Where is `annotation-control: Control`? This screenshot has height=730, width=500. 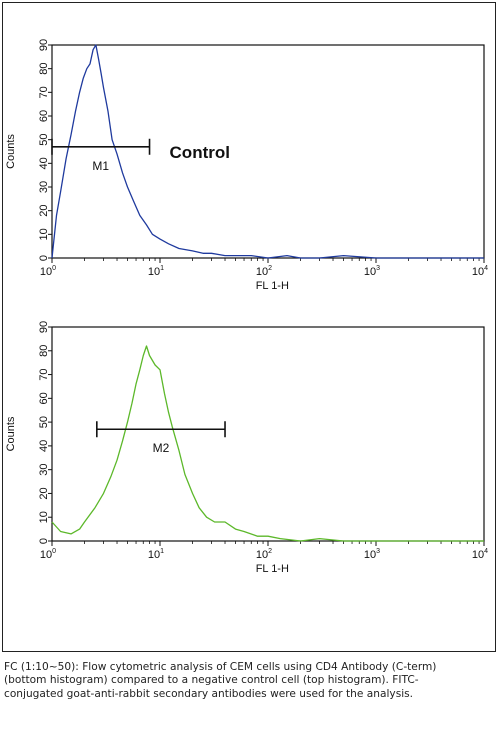
annotation-control: Control is located at coordinates (200, 152).